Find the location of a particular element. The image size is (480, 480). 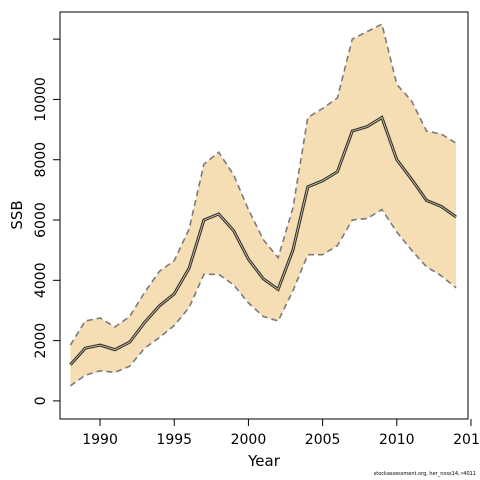

x-tick-label: 1995 is located at coordinates (174, 440).